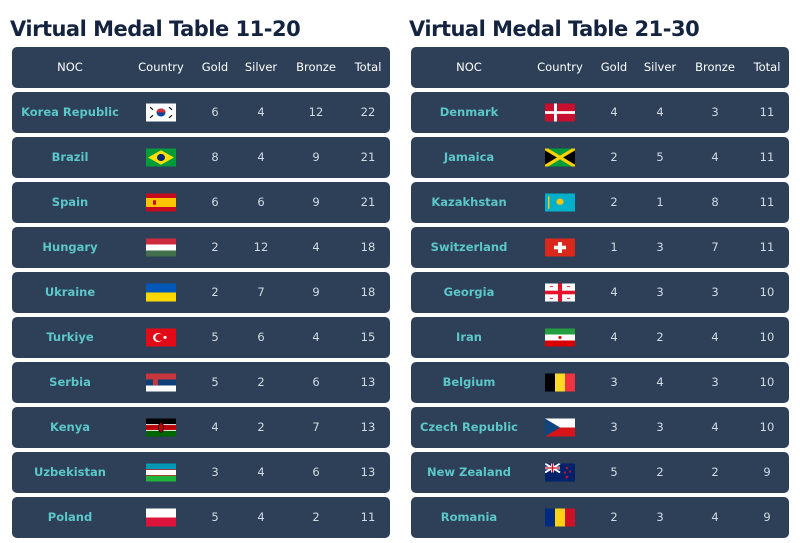 Image resolution: width=800 pixels, height=543 pixels. Describe the element at coordinates (201, 247) in the screenshot. I see `table-row: Hungary 2 12 4 18` at that location.